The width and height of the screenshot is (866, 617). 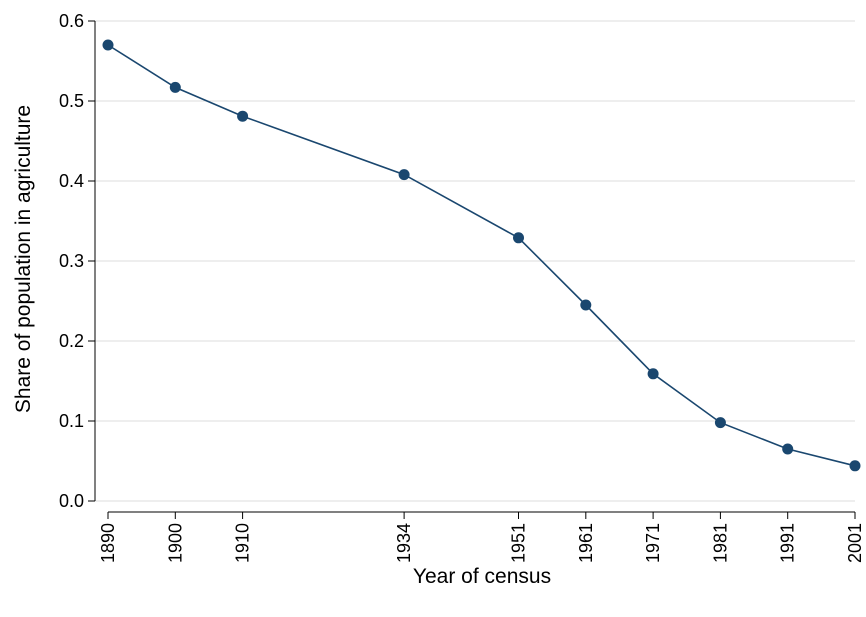 I want to click on x-tick-label: 2001, so click(x=855, y=543).